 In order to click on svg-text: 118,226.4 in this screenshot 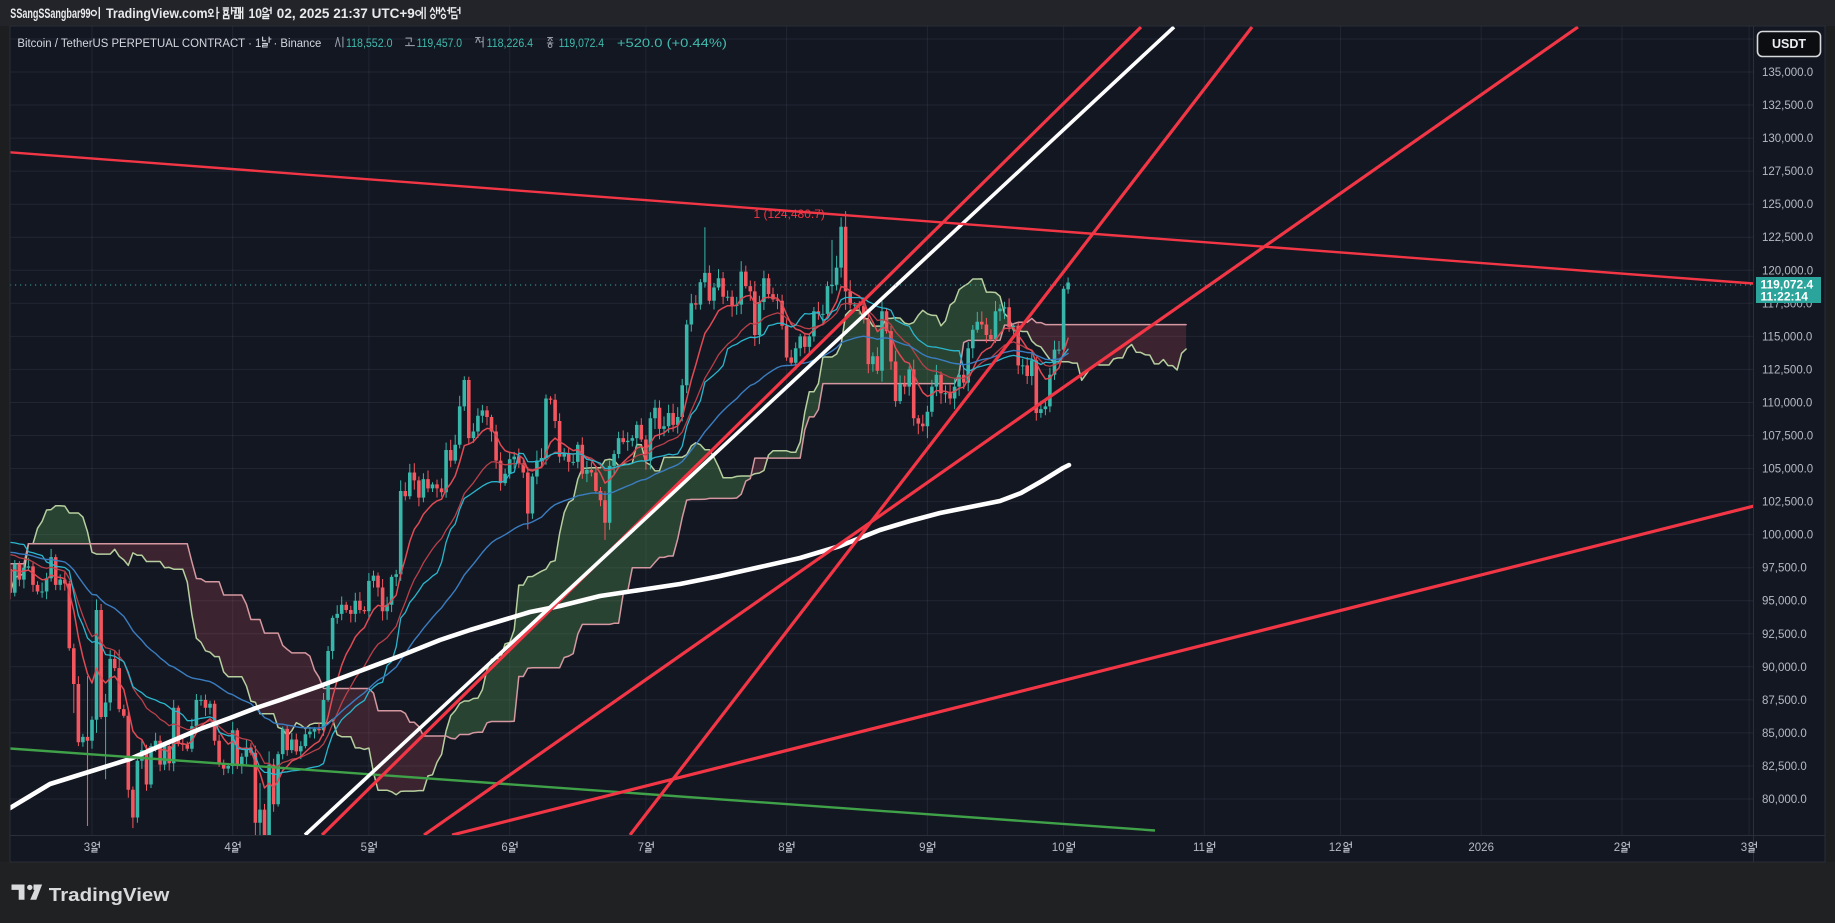, I will do `click(510, 43)`.